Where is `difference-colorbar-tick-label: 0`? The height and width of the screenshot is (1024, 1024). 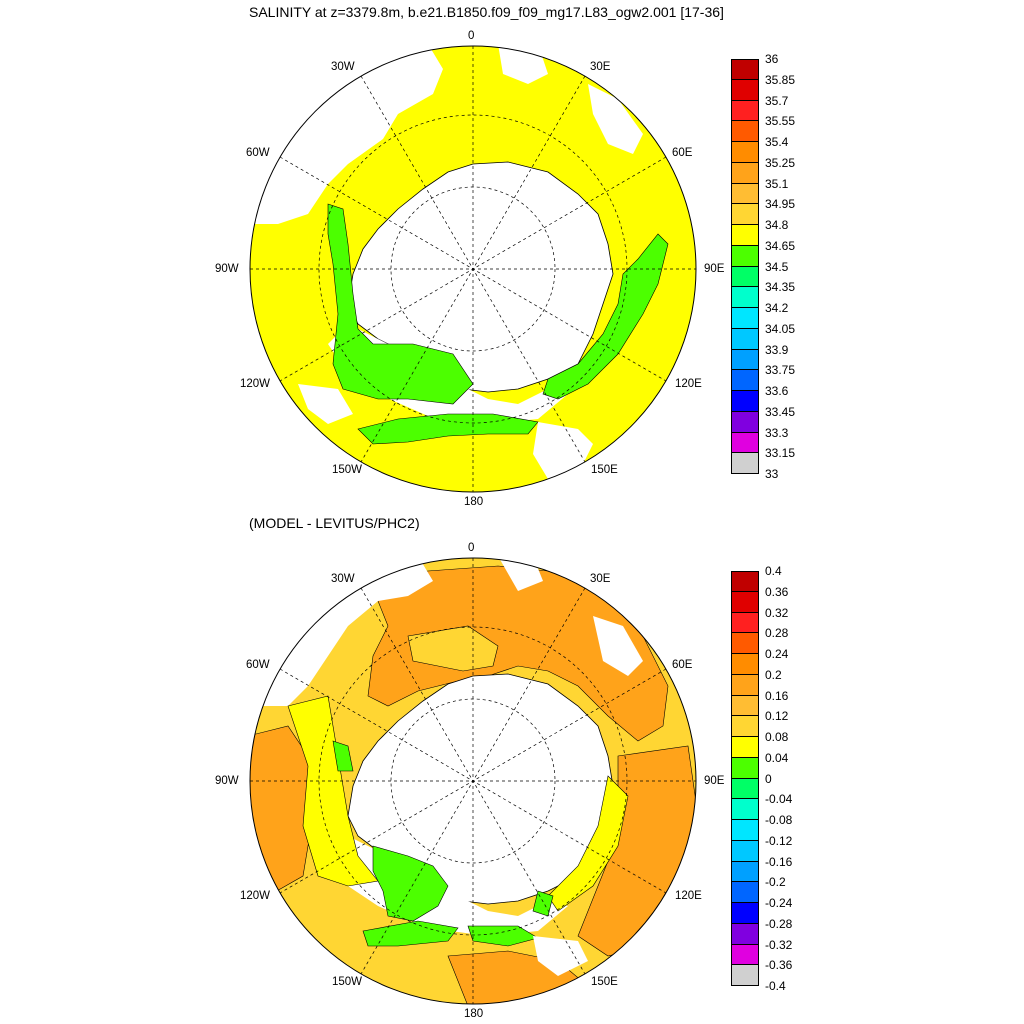
difference-colorbar-tick-label: 0 is located at coordinates (768, 778).